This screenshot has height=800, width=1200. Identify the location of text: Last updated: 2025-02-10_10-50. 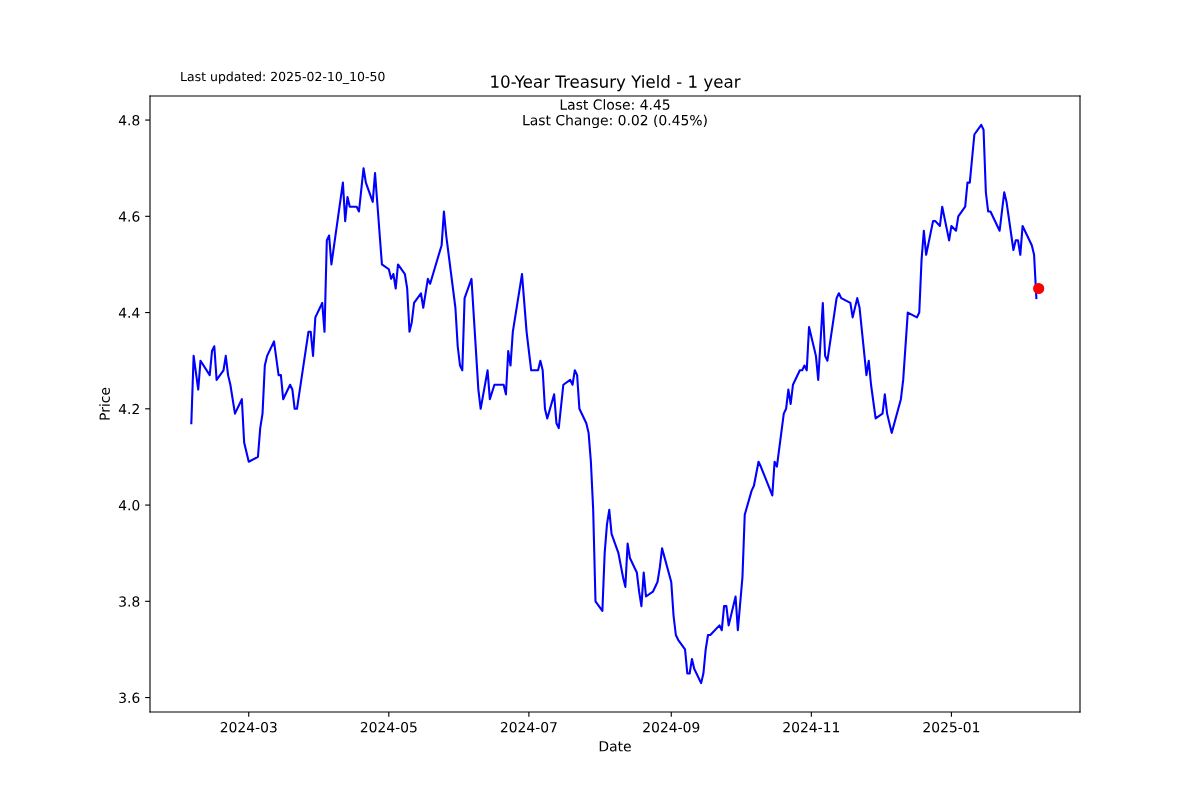
(283, 77).